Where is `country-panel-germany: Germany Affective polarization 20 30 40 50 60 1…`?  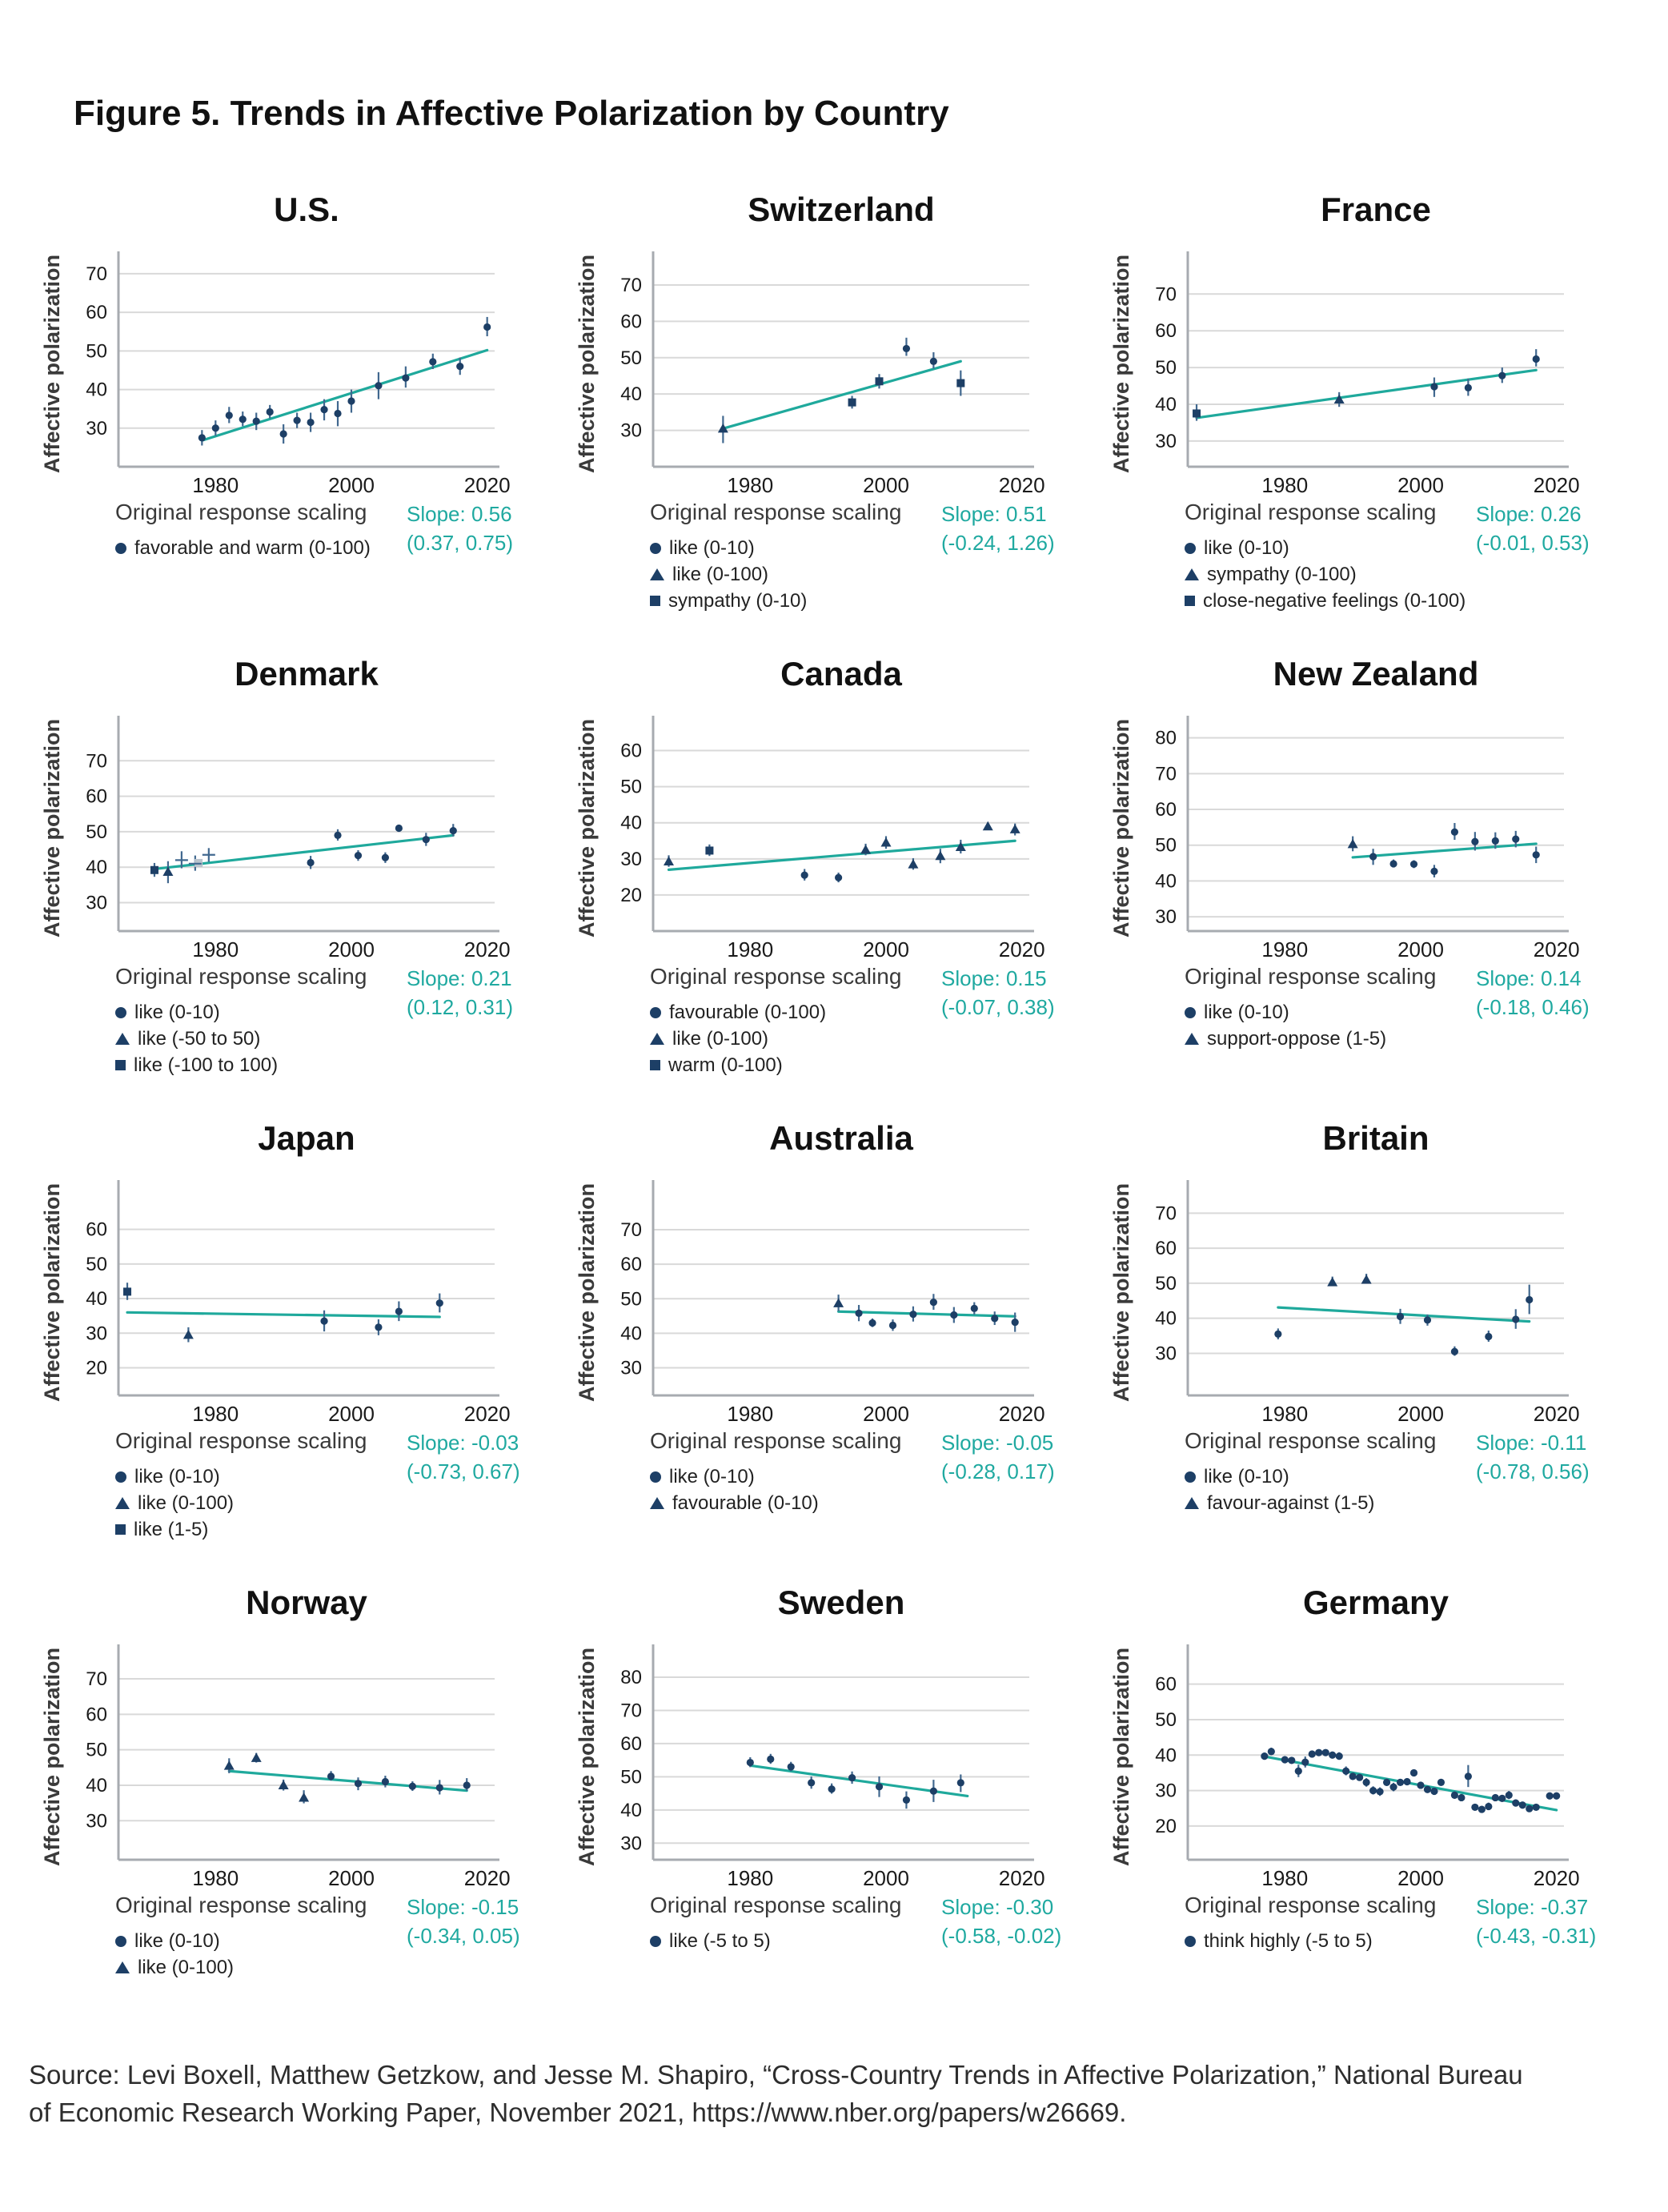
country-panel-germany: Germany Affective polarization 20 30 40 50 60 1… is located at coordinates (1375, 1808).